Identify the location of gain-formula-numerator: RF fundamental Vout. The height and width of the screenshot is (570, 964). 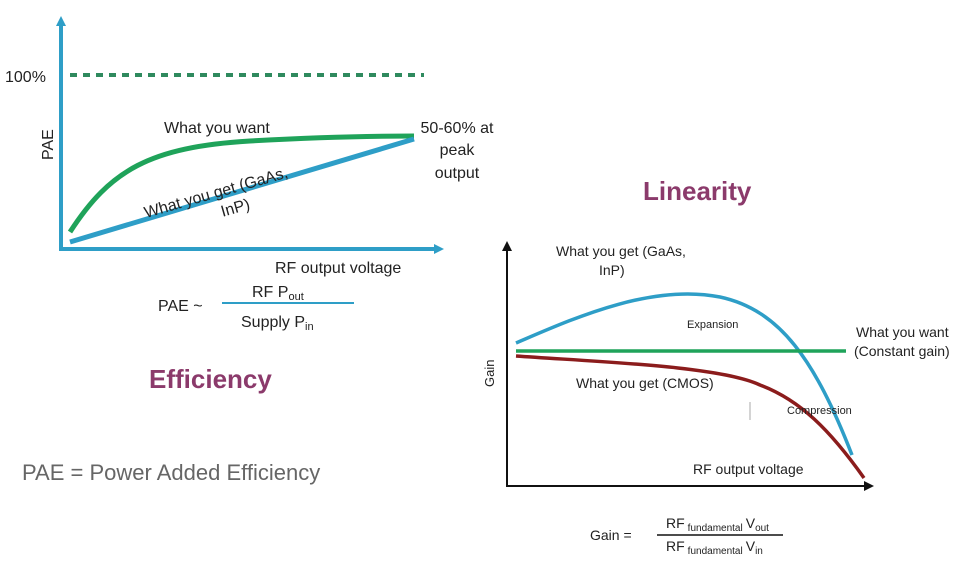
(717, 524).